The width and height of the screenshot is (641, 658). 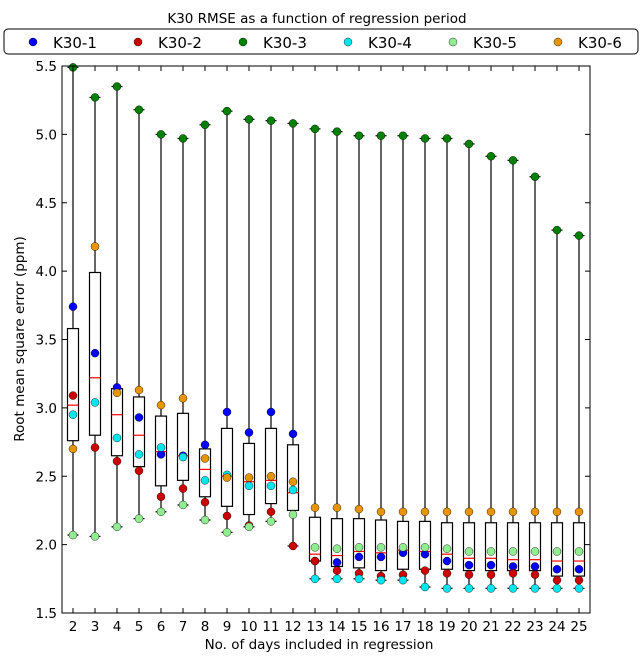 What do you see at coordinates (46, 135) in the screenshot?
I see `y-tick-label: 5.0` at bounding box center [46, 135].